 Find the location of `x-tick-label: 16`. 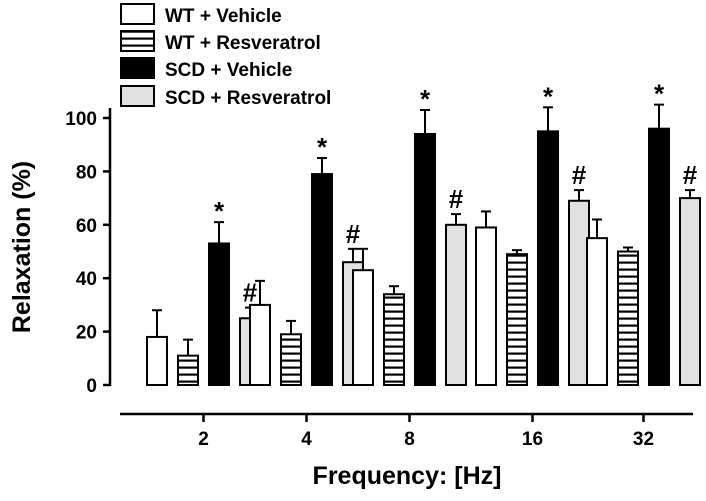

x-tick-label: 16 is located at coordinates (532, 439).